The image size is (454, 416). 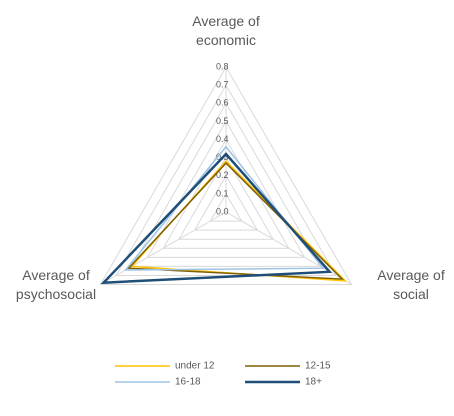 I want to click on legend-label: 12-15, so click(x=318, y=366).